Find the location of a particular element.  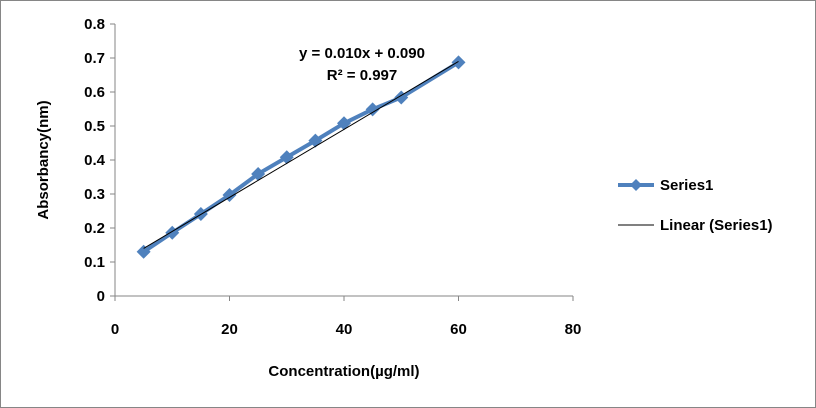

y-tick-label: 0.2 is located at coordinates (94, 228).